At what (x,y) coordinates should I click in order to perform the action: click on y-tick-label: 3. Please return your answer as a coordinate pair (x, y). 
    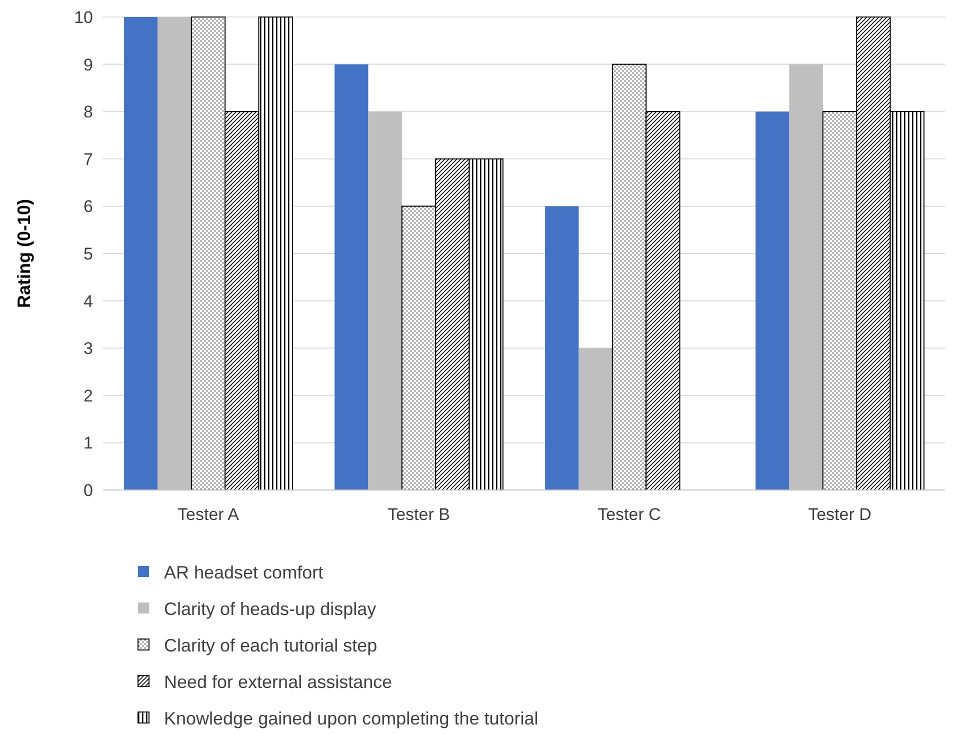
    Looking at the image, I should click on (88, 348).